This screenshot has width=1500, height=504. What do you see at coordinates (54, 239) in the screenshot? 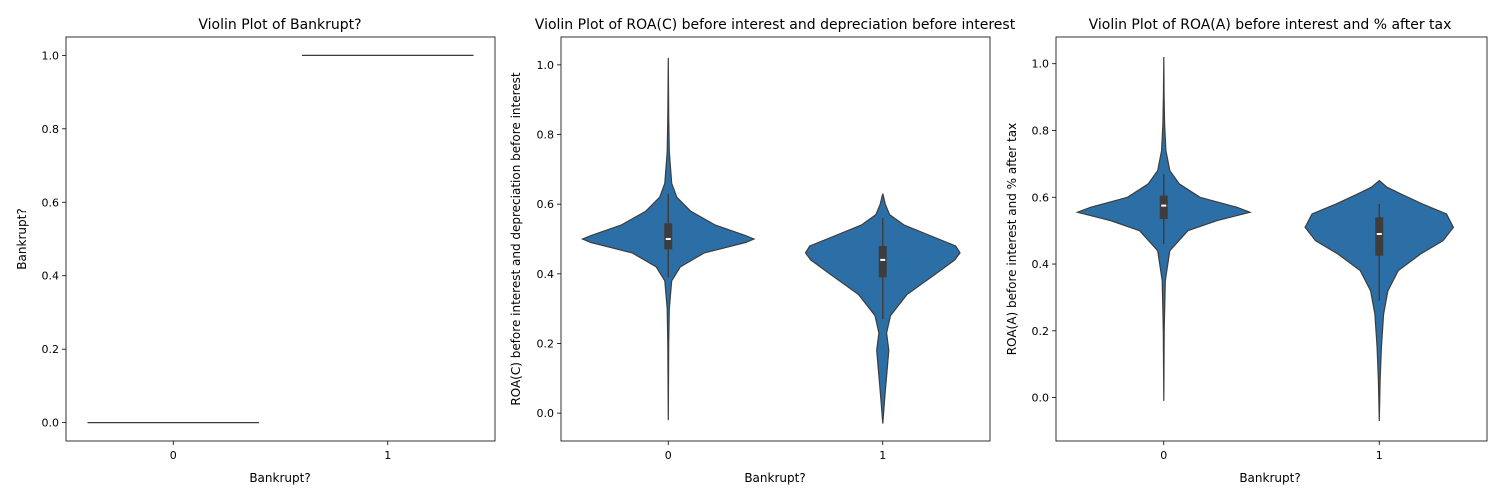
I see `panel-1-y-axis: 0.0 0.2 0.4 0.6 0.8 1.0` at bounding box center [54, 239].